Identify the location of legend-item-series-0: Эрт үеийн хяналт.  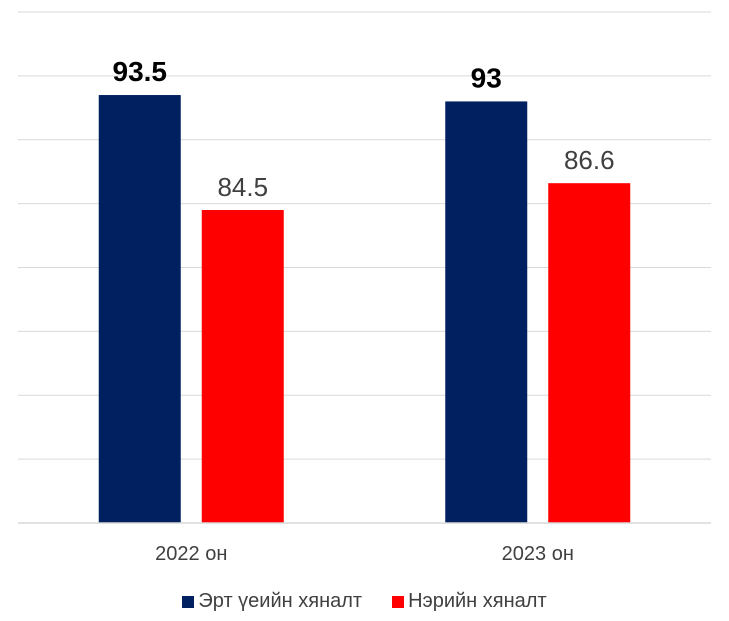
(272, 601).